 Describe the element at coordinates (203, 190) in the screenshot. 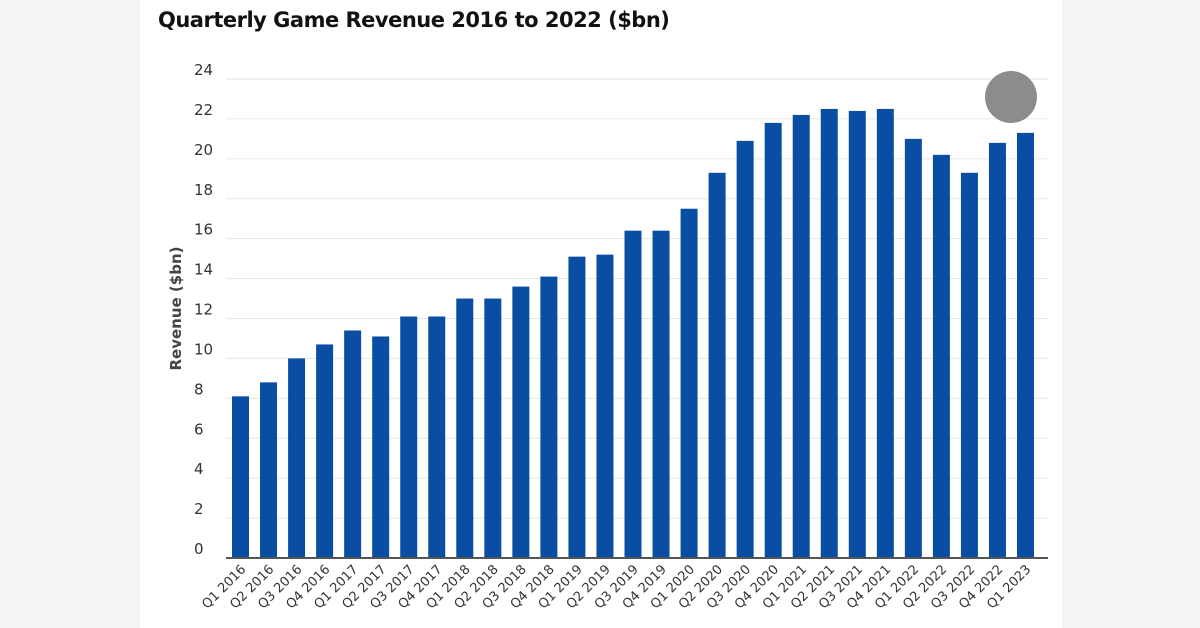

I see `y-tick-label: 18` at that location.